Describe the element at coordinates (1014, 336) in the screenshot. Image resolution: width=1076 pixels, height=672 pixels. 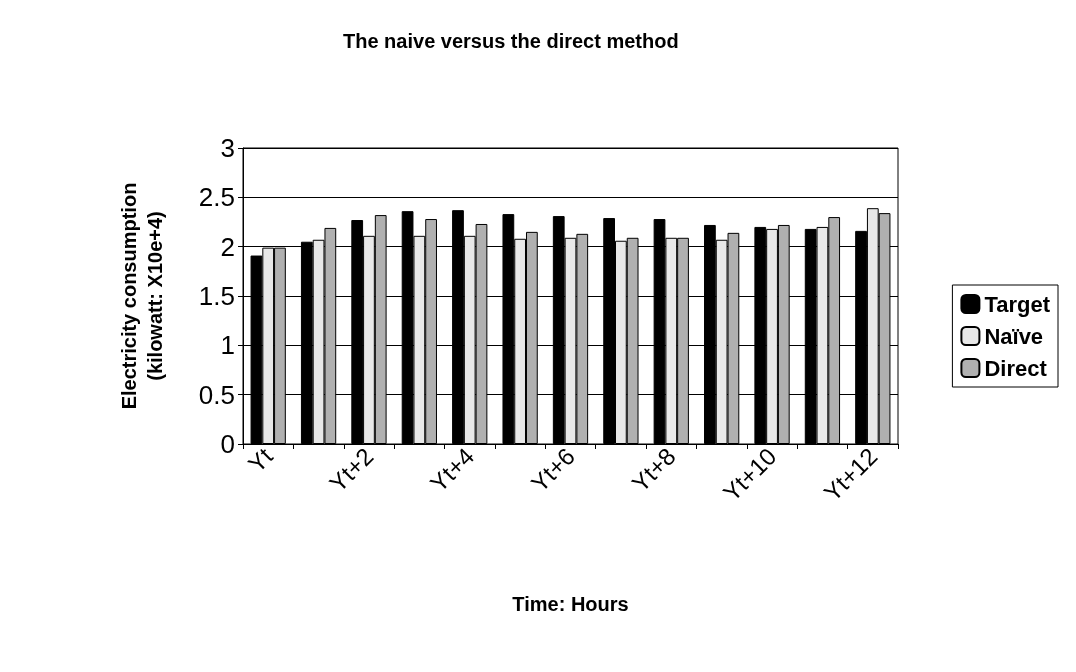
I see `legend-label: Naïve` at that location.